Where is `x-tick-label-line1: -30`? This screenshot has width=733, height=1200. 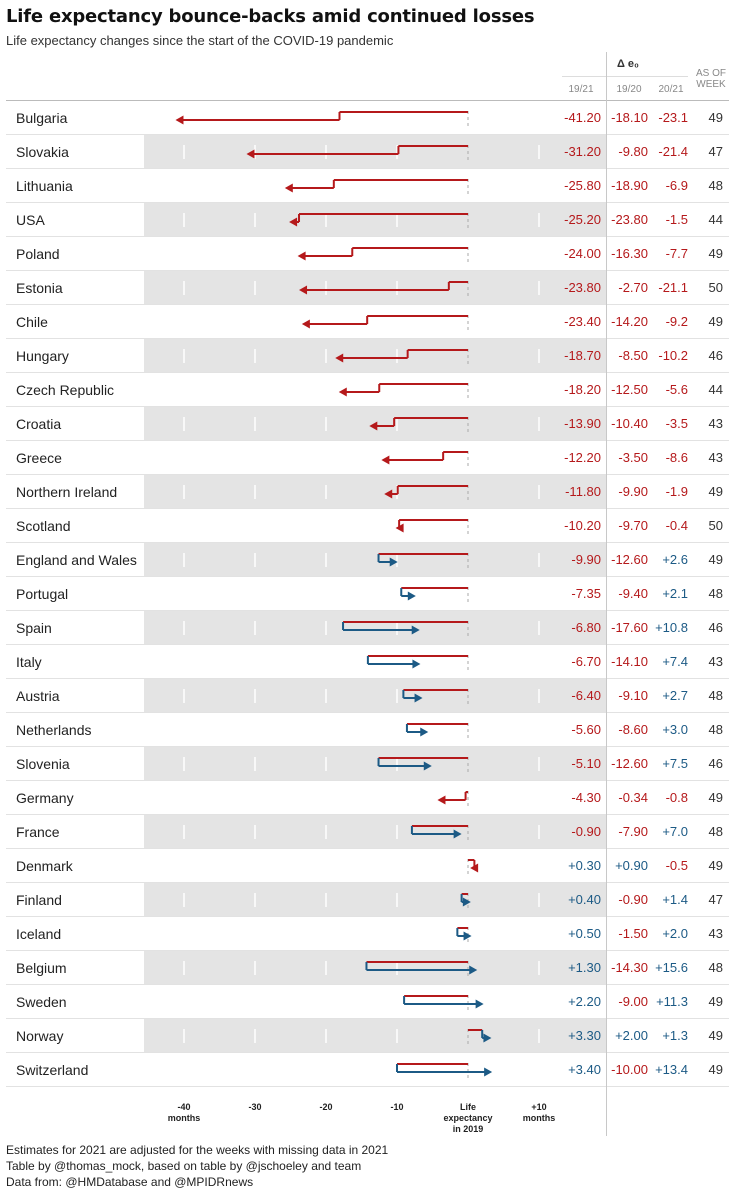 x-tick-label-line1: -30 is located at coordinates (255, 1107).